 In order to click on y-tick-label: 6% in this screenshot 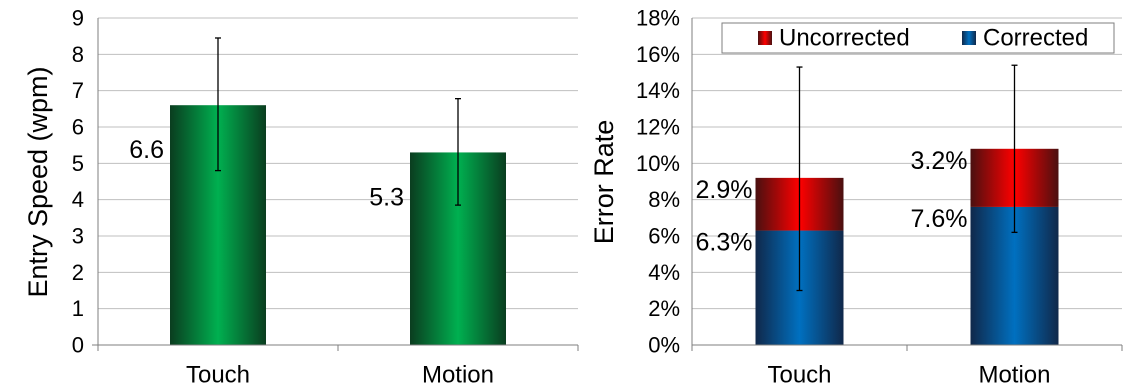, I will do `click(664, 236)`.